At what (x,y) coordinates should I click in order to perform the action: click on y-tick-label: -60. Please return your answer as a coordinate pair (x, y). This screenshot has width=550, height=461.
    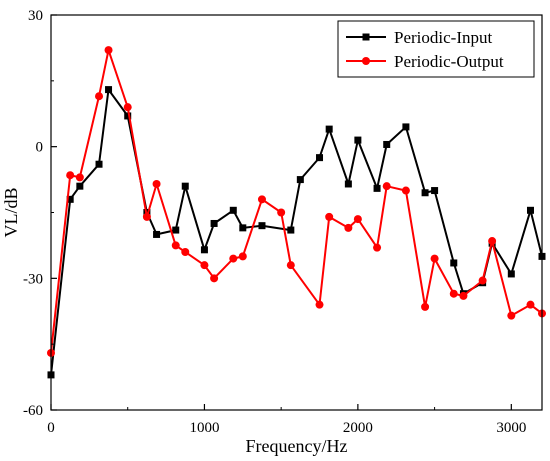
    Looking at the image, I should click on (33, 411).